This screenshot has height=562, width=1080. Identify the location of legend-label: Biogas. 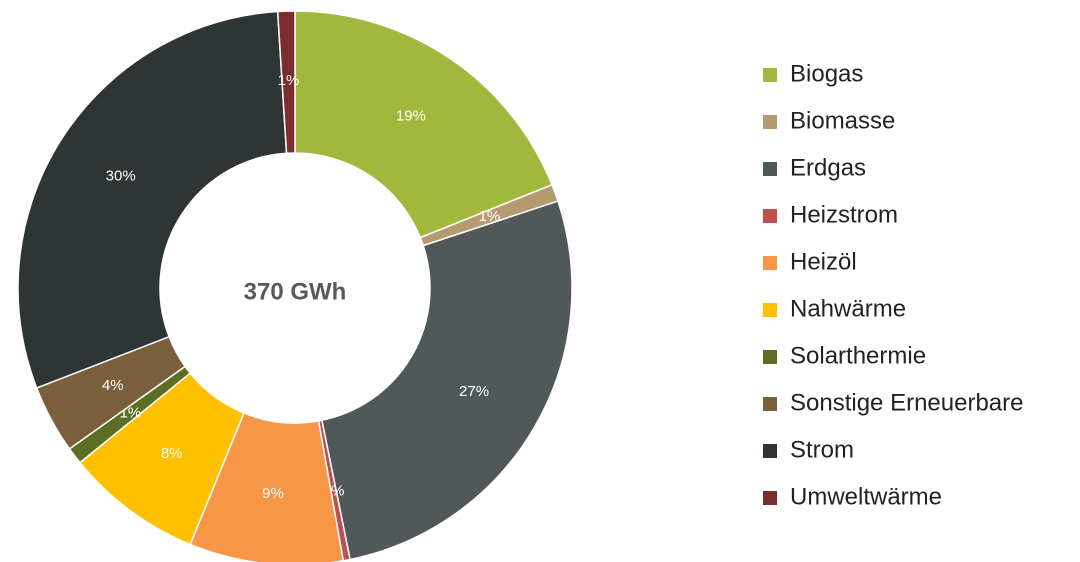
(826, 73).